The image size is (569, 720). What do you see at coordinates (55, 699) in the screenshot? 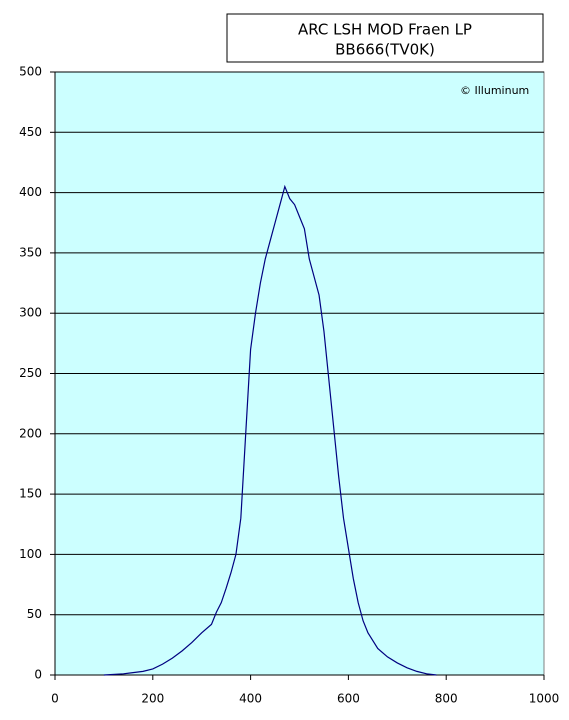
I see `x-tick-label: 0` at bounding box center [55, 699].